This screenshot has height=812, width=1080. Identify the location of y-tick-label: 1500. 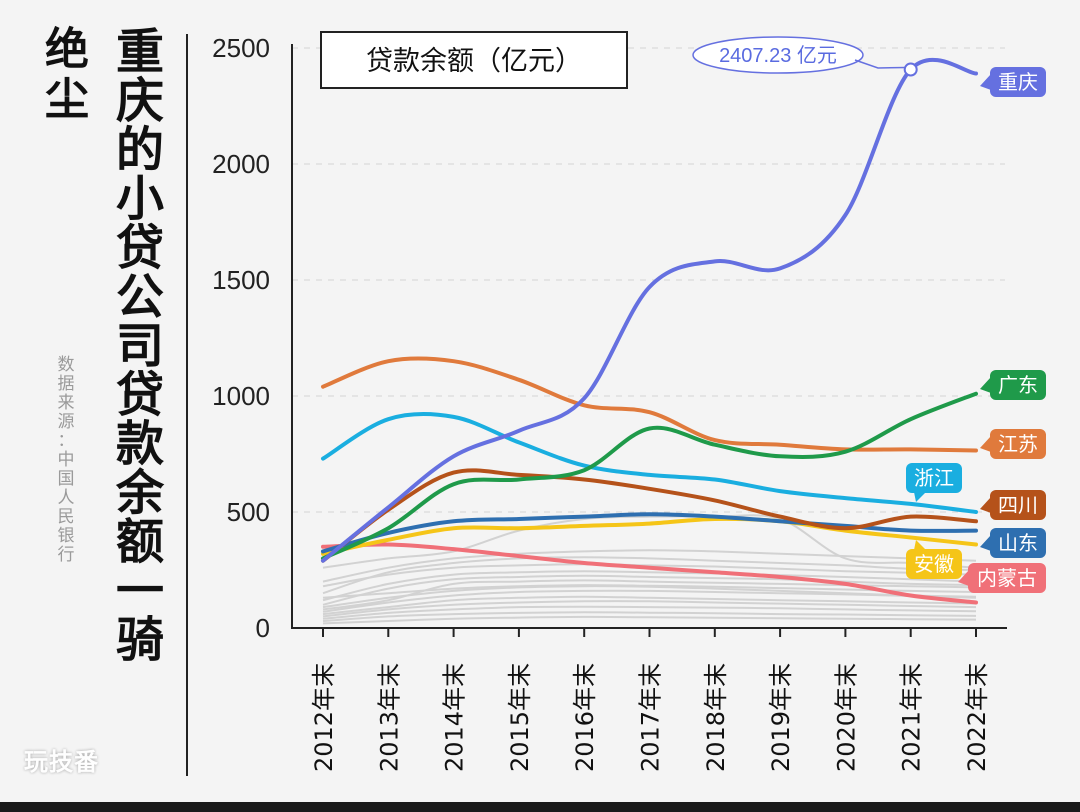
(241, 280).